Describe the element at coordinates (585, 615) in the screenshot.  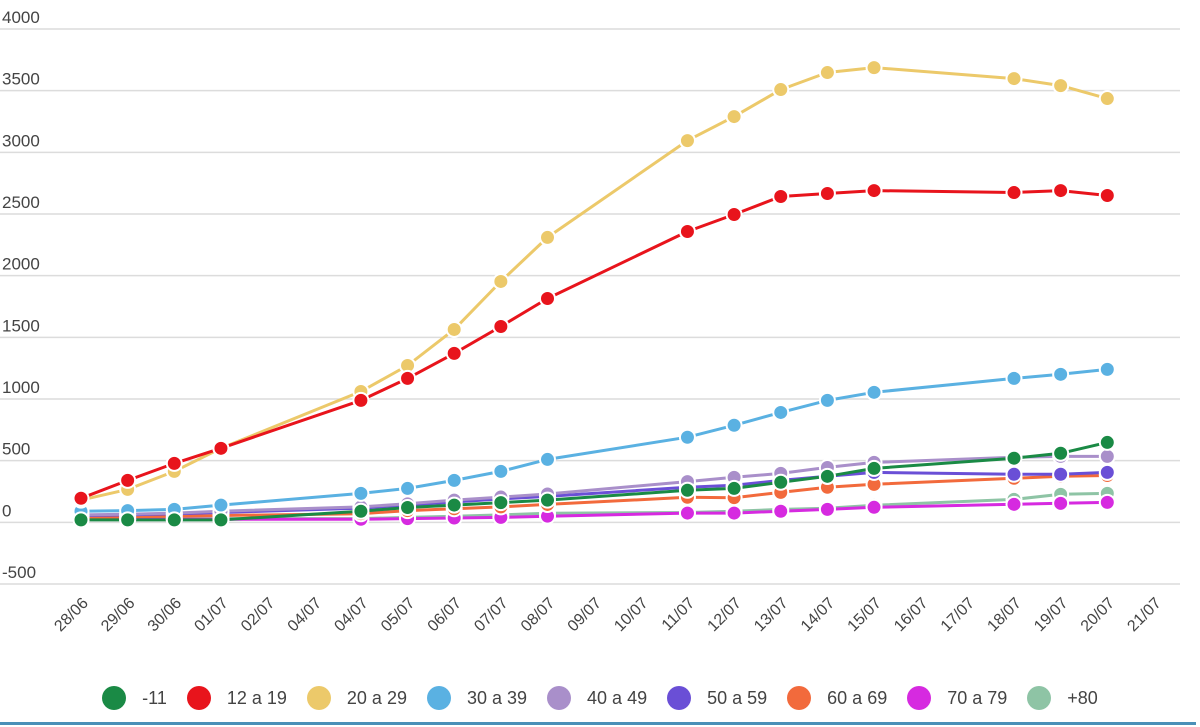
I see `x-tick-label: 09/07` at that location.